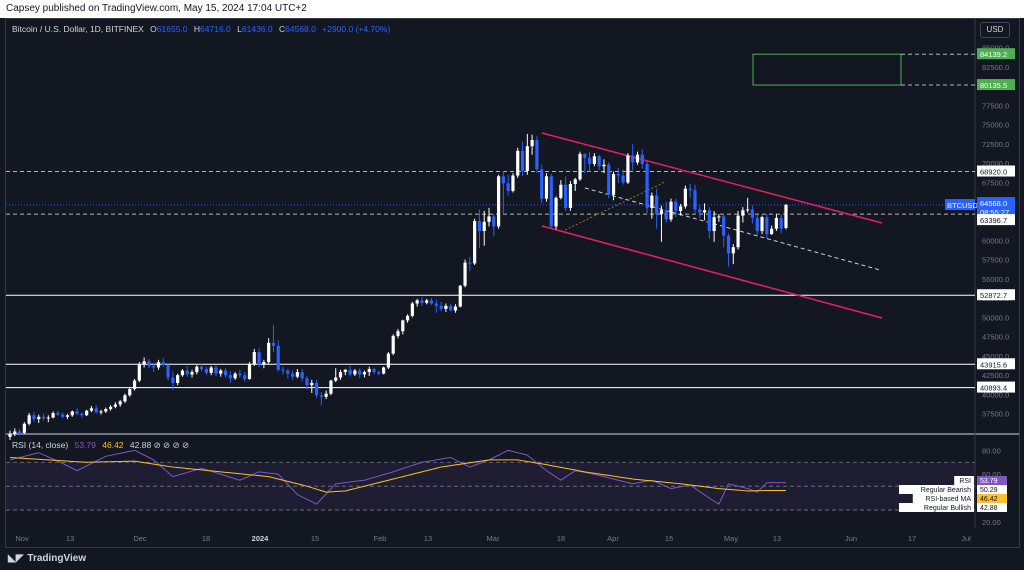 The width and height of the screenshot is (1024, 570). I want to click on rsi-marker-value-box, so click(992, 489).